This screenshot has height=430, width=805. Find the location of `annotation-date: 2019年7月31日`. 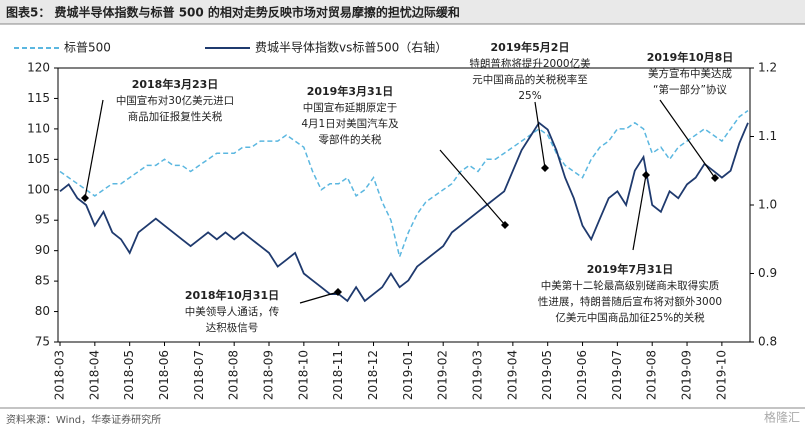

annotation-date: 2019年7月31日 is located at coordinates (630, 269).